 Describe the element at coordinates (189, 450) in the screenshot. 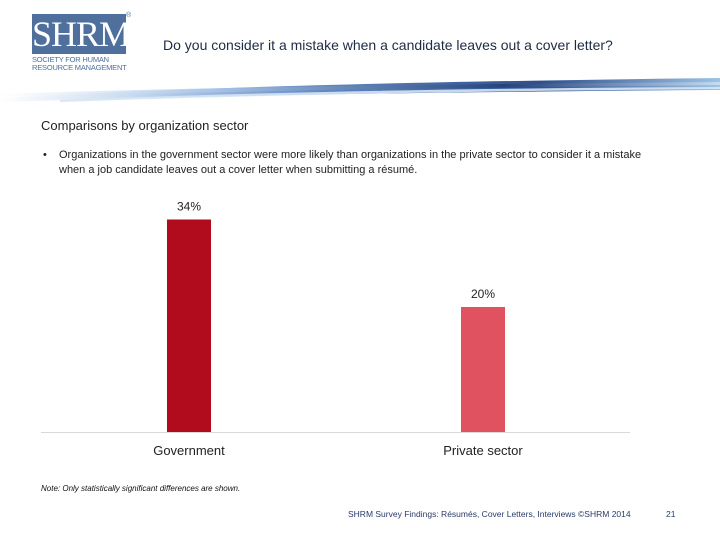

I see `category-label-government: Government` at that location.